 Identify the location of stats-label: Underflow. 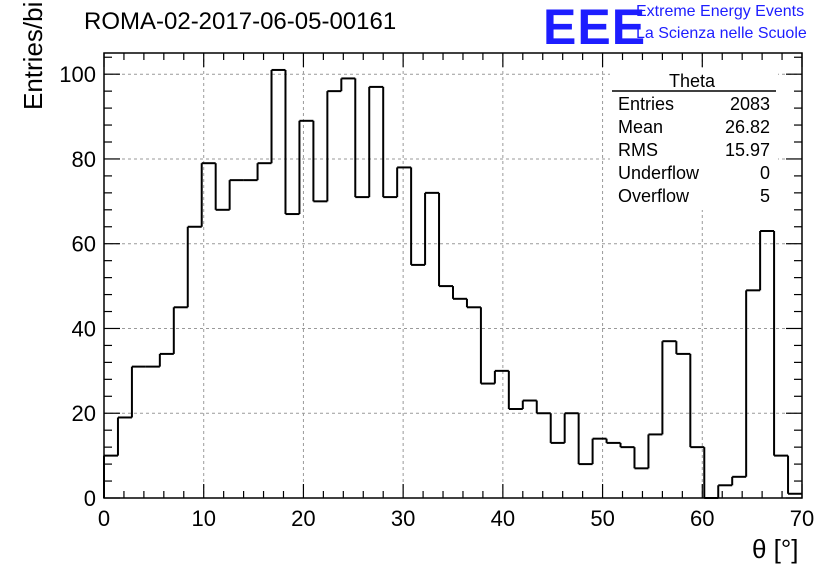
(659, 173).